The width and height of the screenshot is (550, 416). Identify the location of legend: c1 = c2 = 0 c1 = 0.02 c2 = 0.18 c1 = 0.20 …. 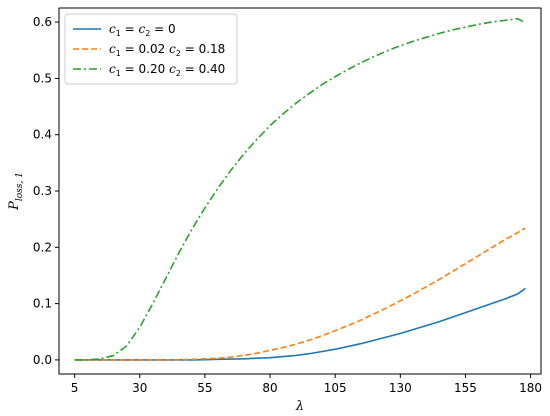
(151, 49).